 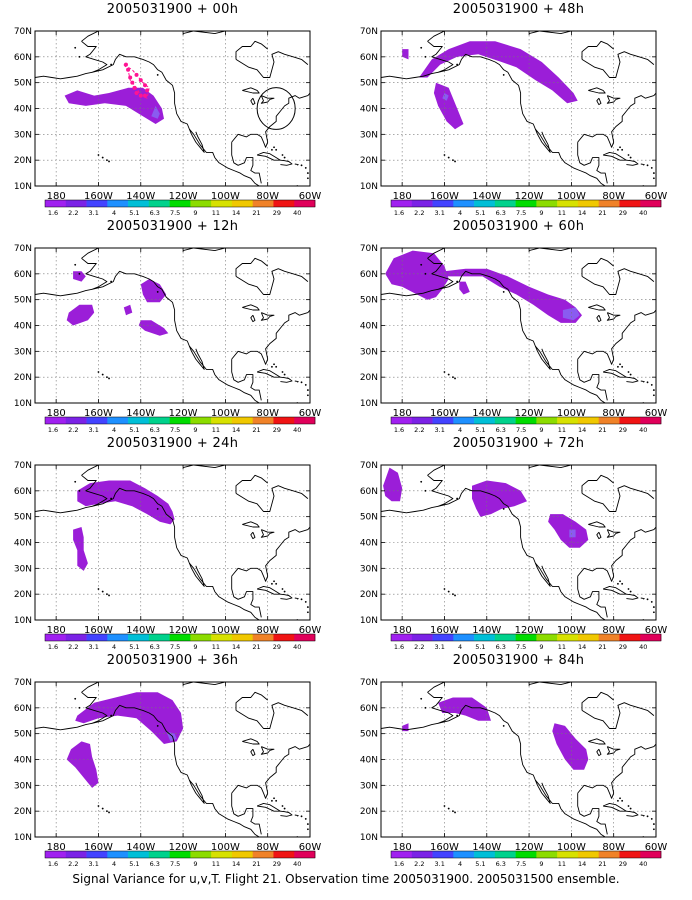 What do you see at coordinates (183, 196) in the screenshot?
I see `lon-tick-label: 120W` at bounding box center [183, 196].